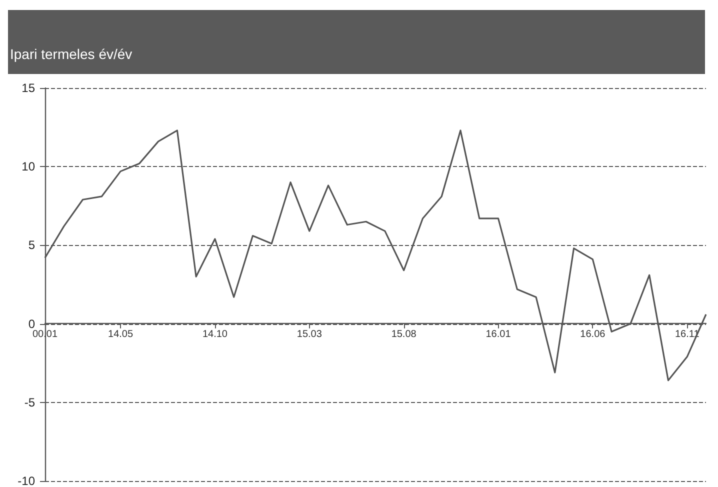  Describe the element at coordinates (499, 334) in the screenshot. I see `x-tick-label: 16.01` at that location.